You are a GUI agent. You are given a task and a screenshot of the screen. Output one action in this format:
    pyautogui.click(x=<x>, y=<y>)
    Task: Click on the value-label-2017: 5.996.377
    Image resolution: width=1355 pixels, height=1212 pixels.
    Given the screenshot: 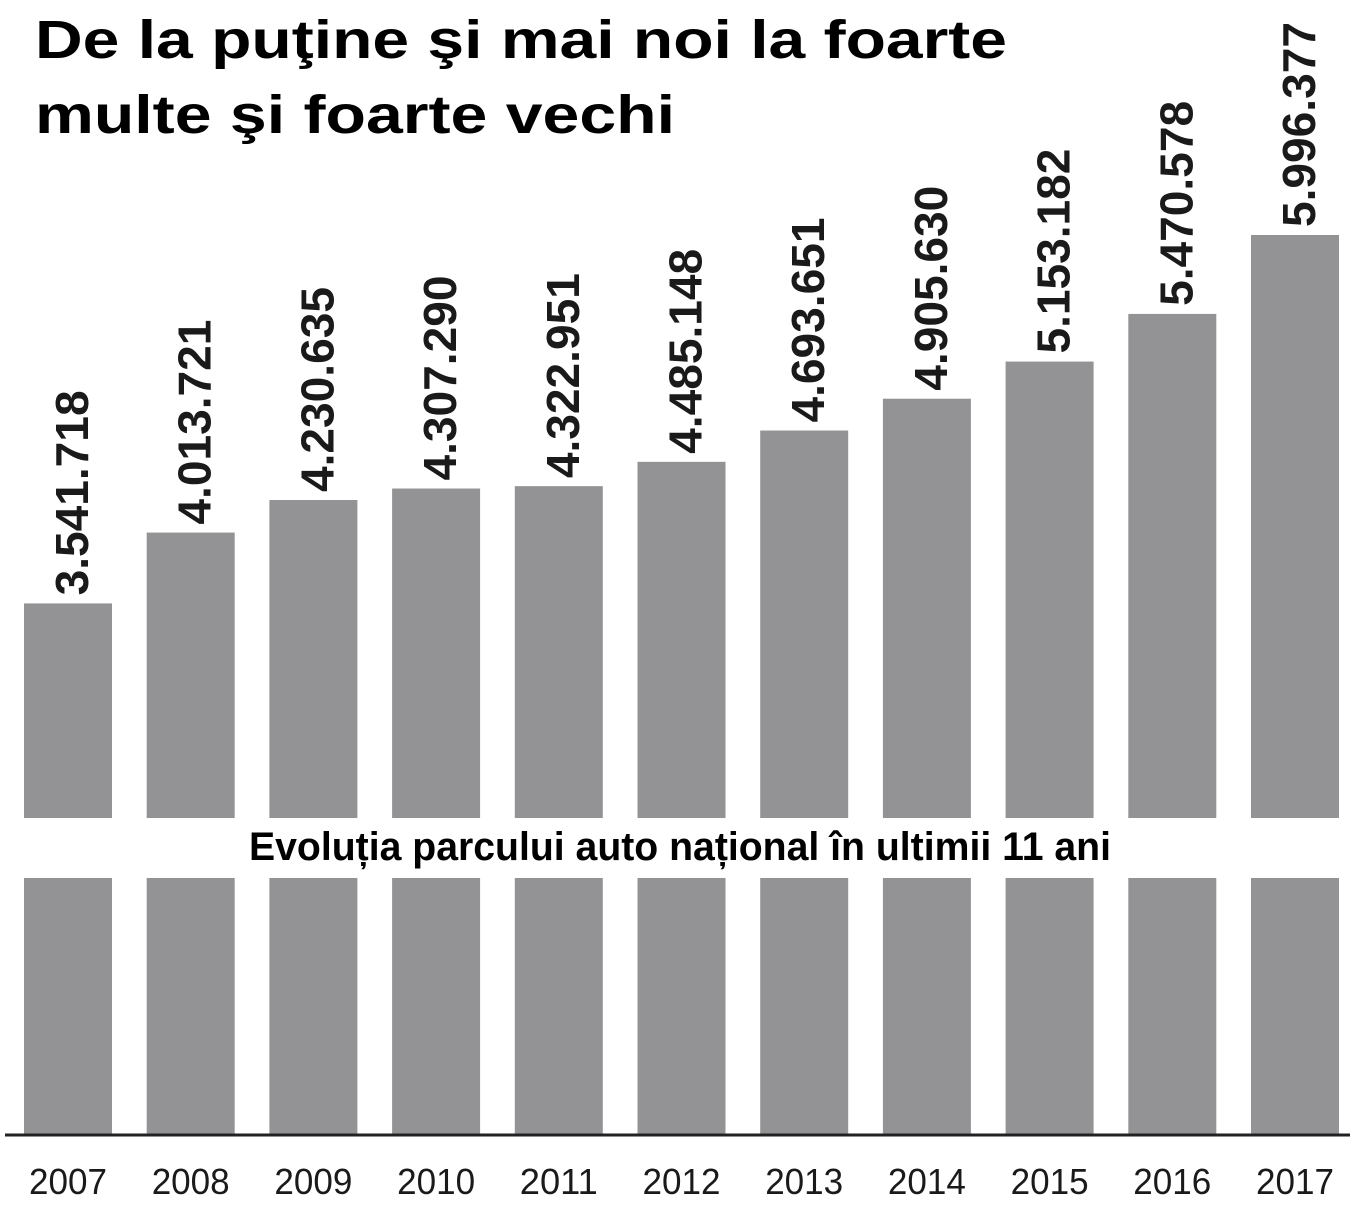 What is the action you would take?
    pyautogui.click(x=1299, y=124)
    